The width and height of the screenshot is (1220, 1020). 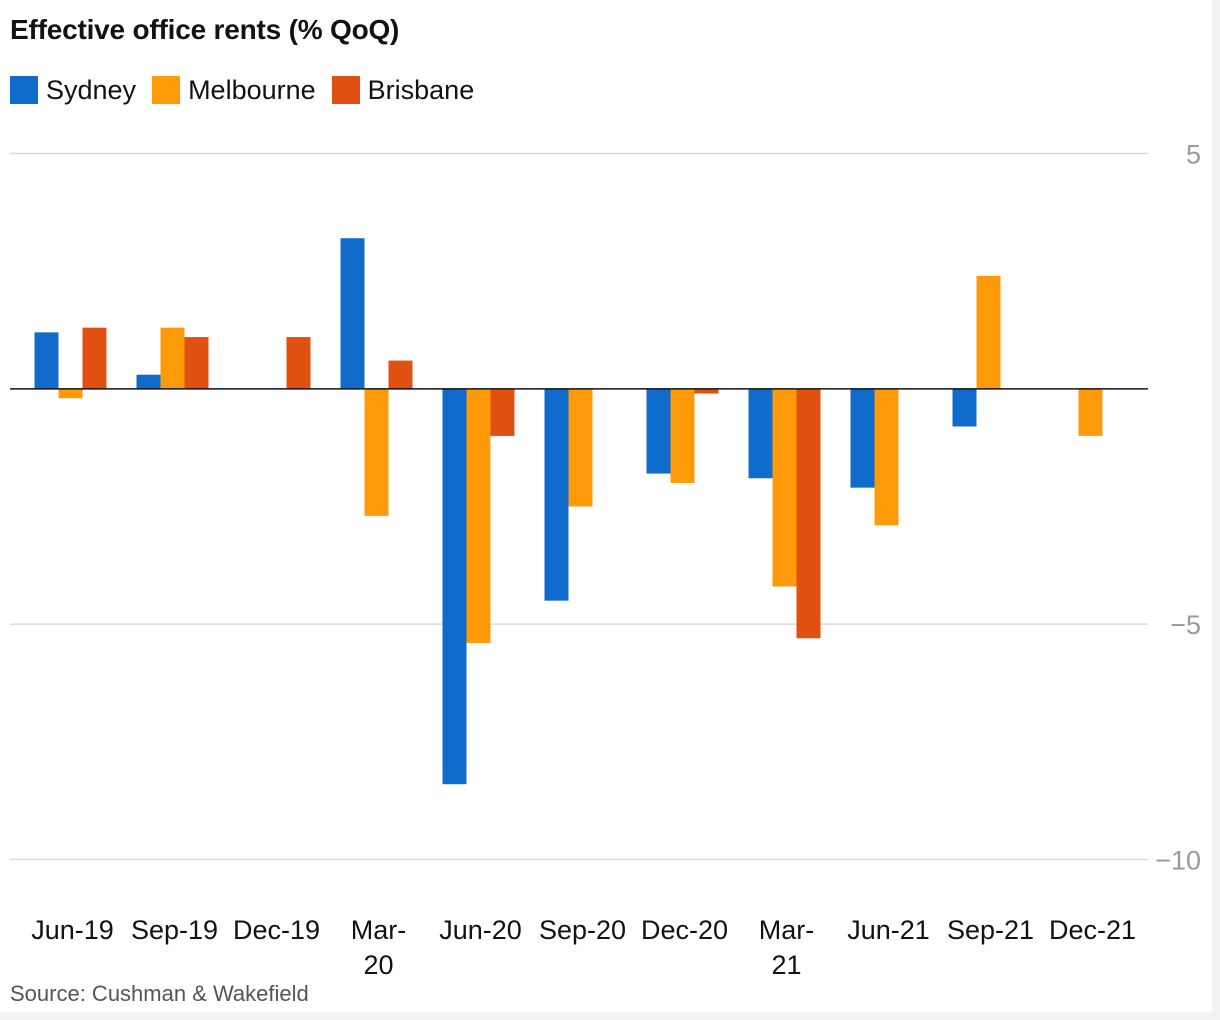 I want to click on legend-label-sydney: Sydney, so click(x=91, y=89).